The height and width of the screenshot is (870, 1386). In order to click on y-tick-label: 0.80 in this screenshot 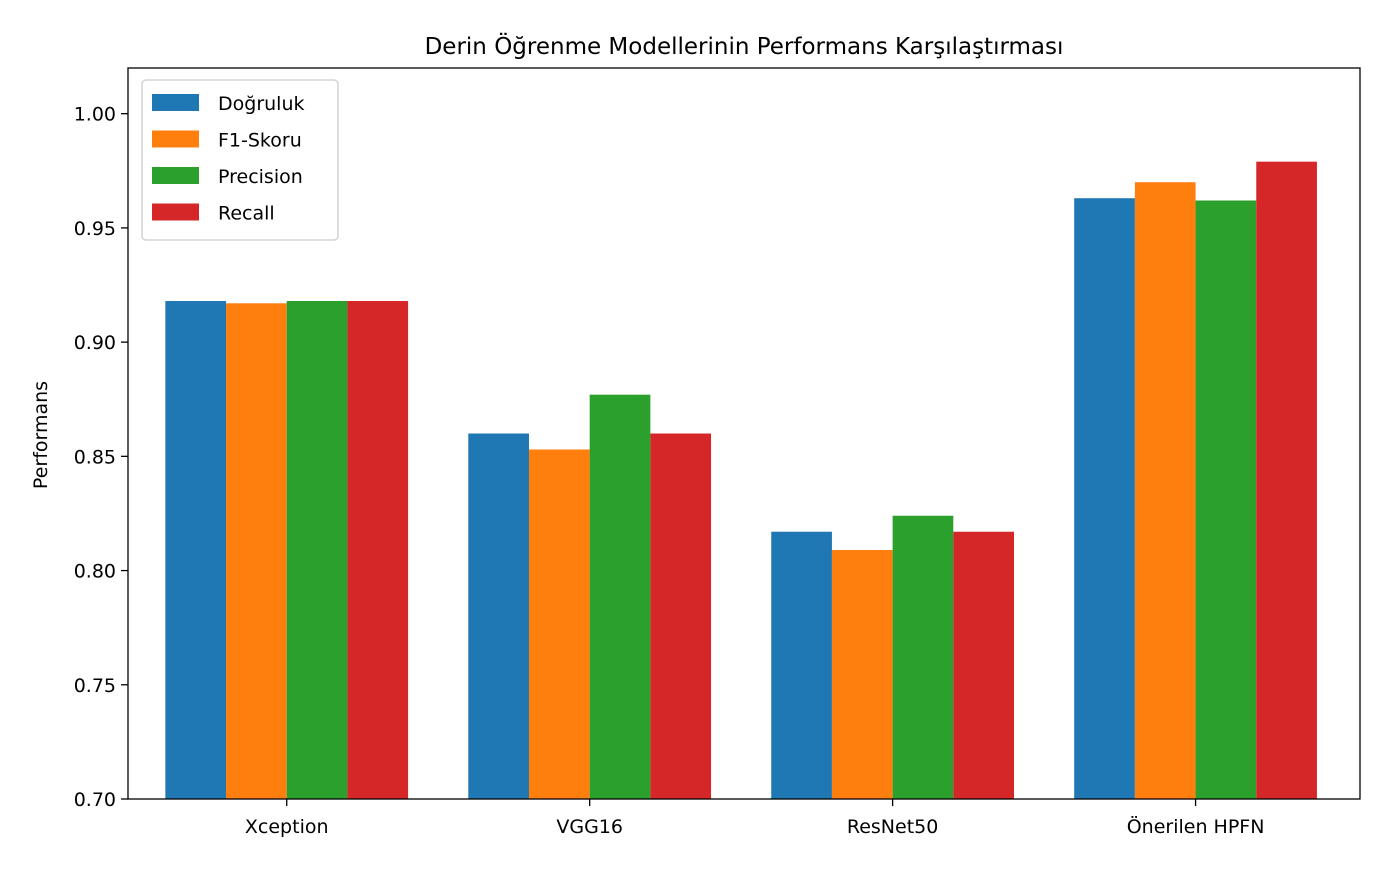, I will do `click(95, 572)`.